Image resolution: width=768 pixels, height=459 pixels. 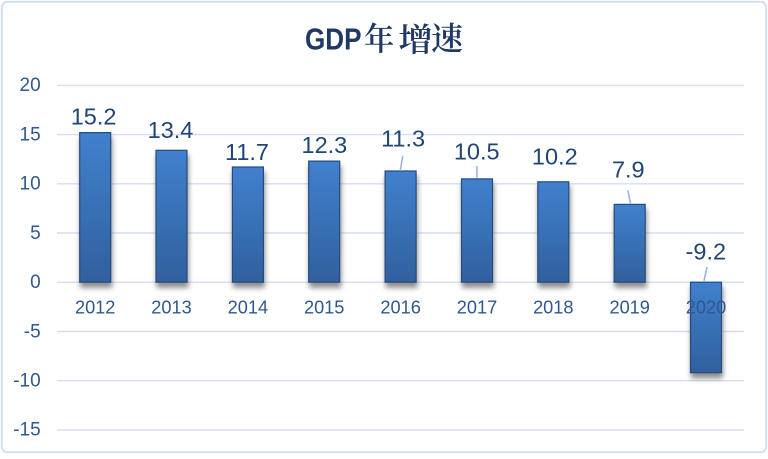 What do you see at coordinates (477, 307) in the screenshot?
I see `svg-text: 2017` at bounding box center [477, 307].